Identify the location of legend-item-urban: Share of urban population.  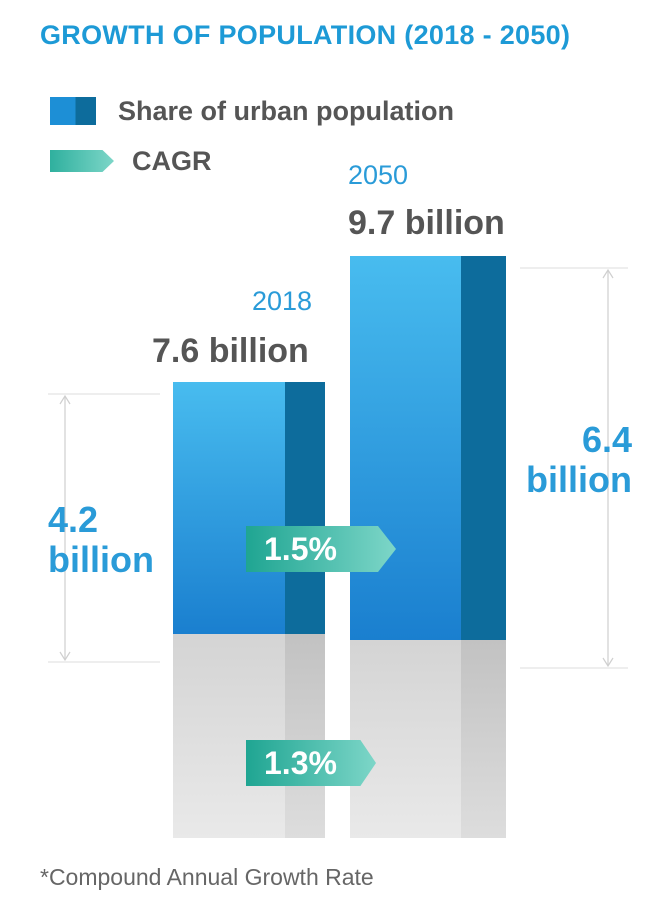
(252, 111).